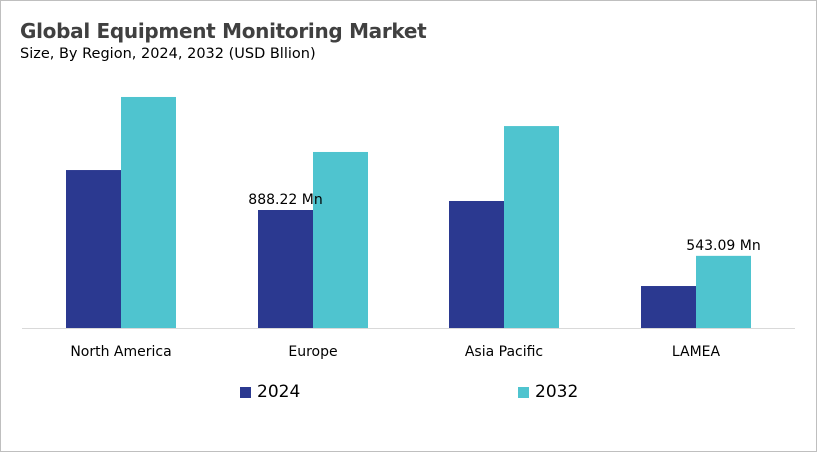 Image resolution: width=817 pixels, height=452 pixels. What do you see at coordinates (312, 352) in the screenshot?
I see `x-tick-label: Europe` at bounding box center [312, 352].